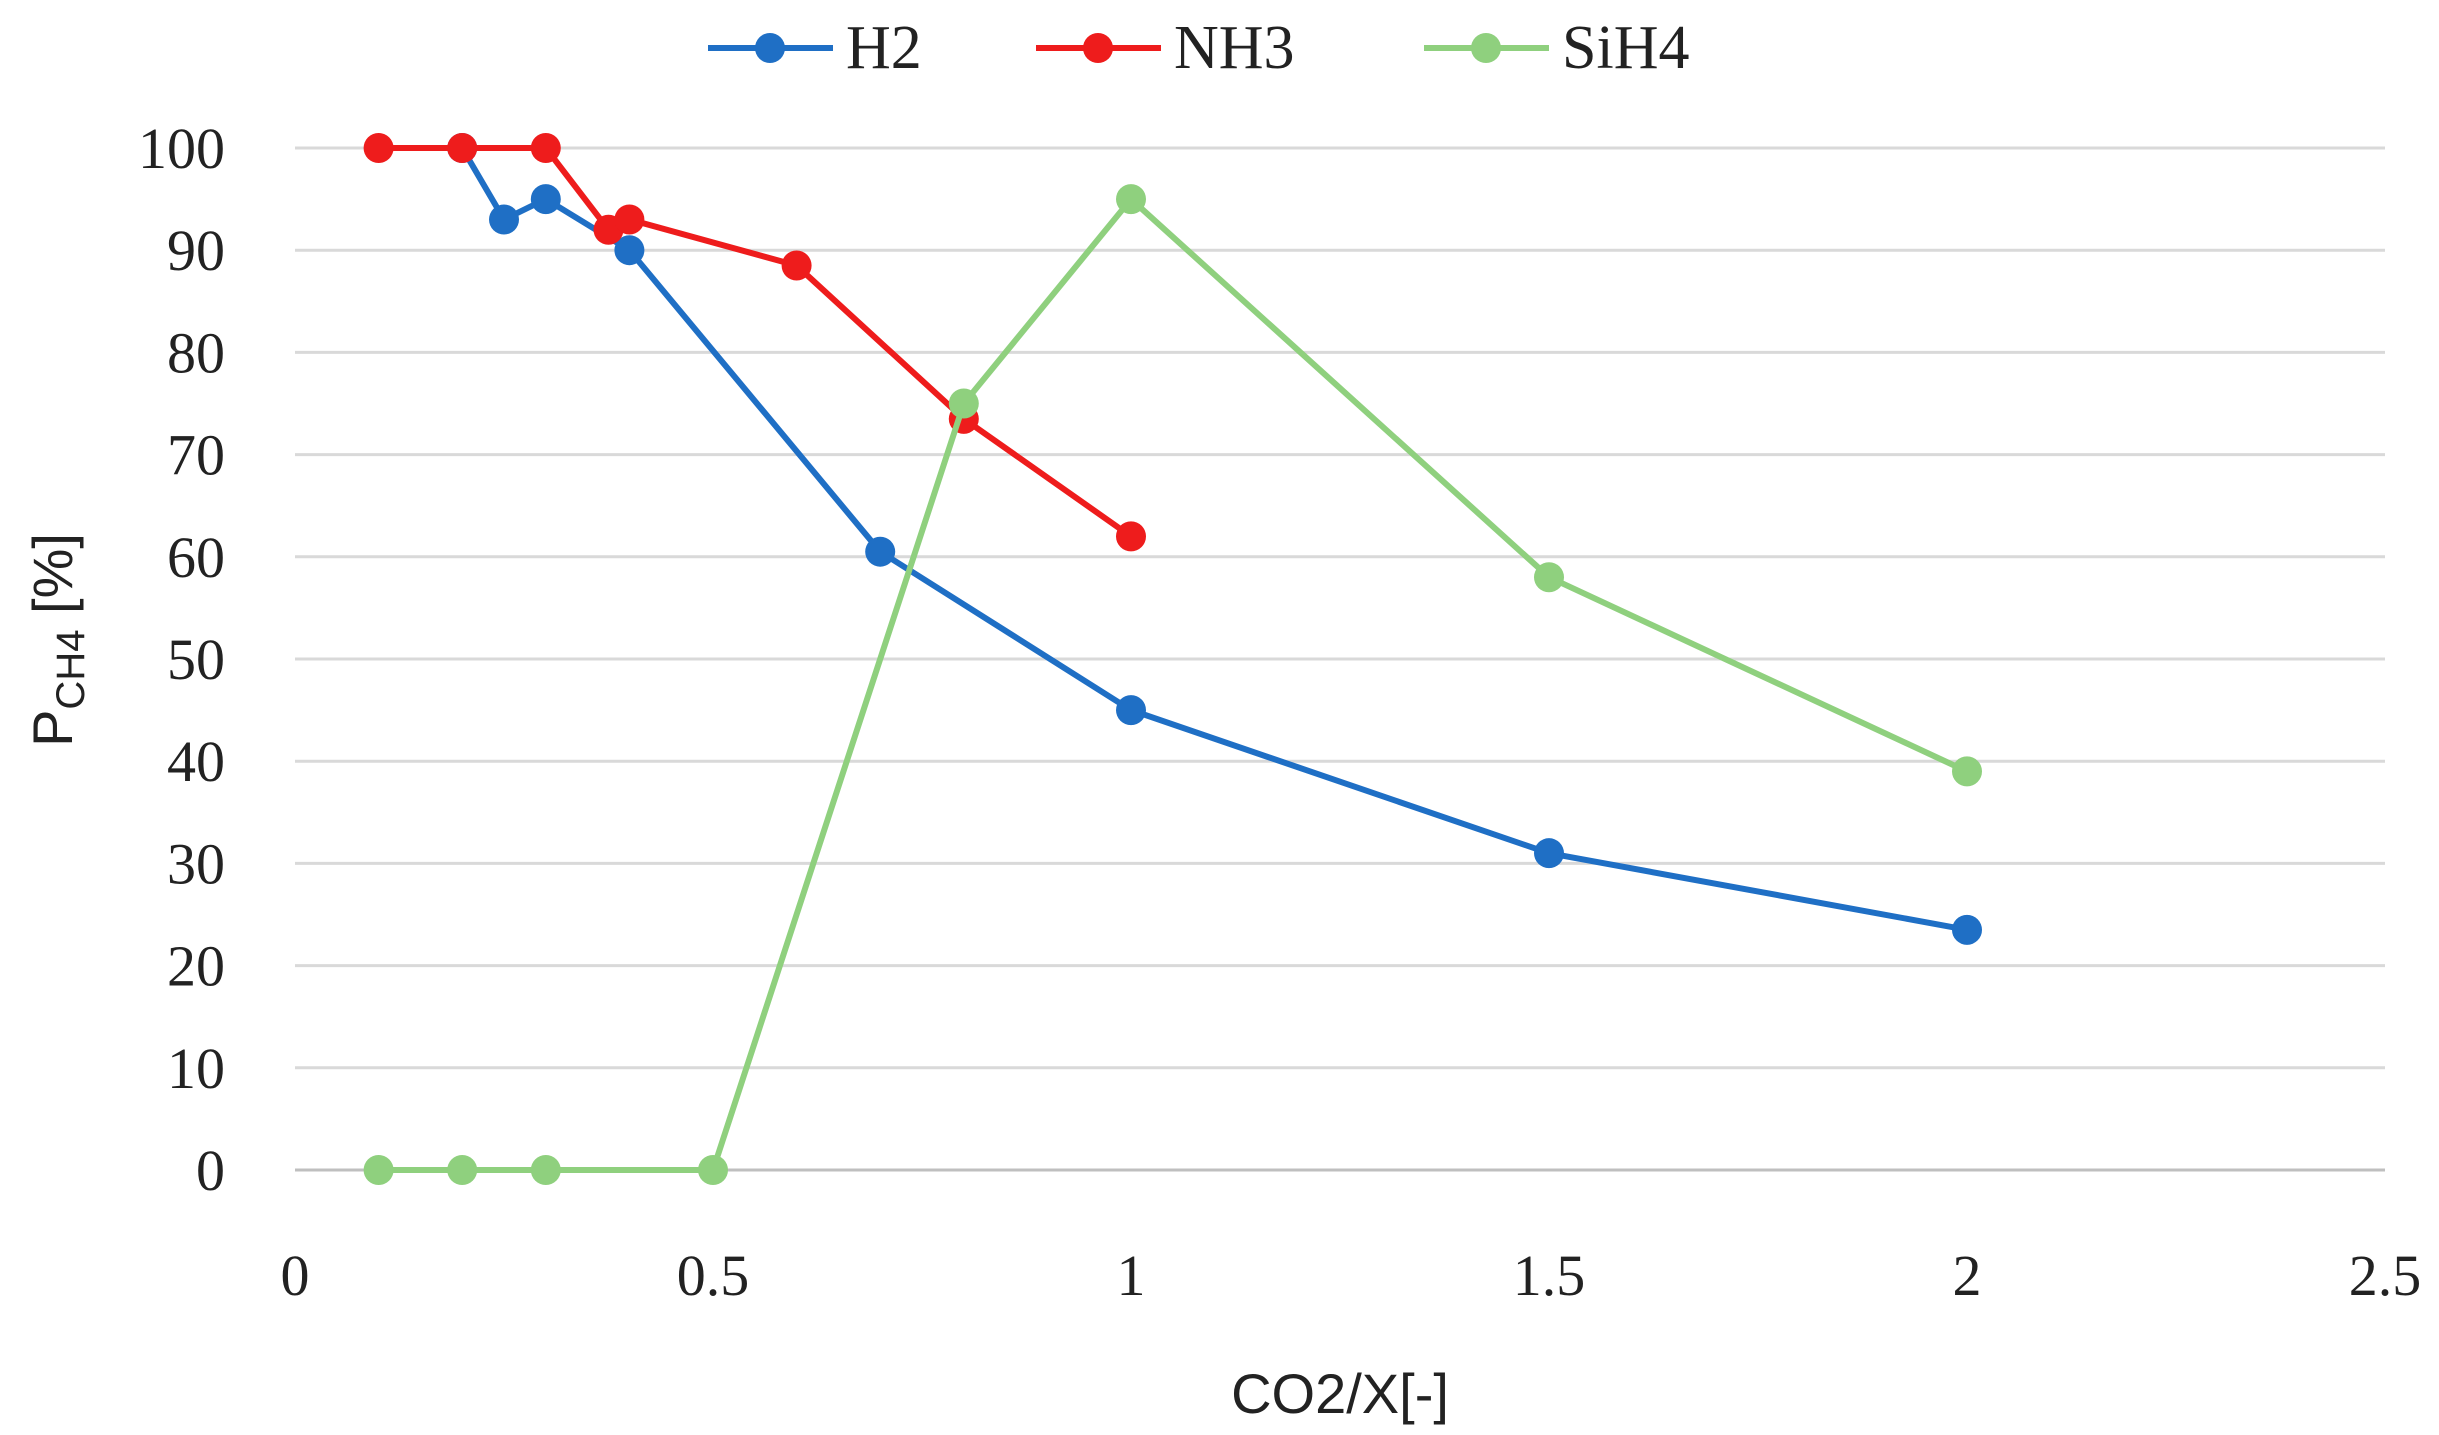 The image size is (2439, 1435). What do you see at coordinates (884, 48) in the screenshot?
I see `legend-label: H2` at bounding box center [884, 48].